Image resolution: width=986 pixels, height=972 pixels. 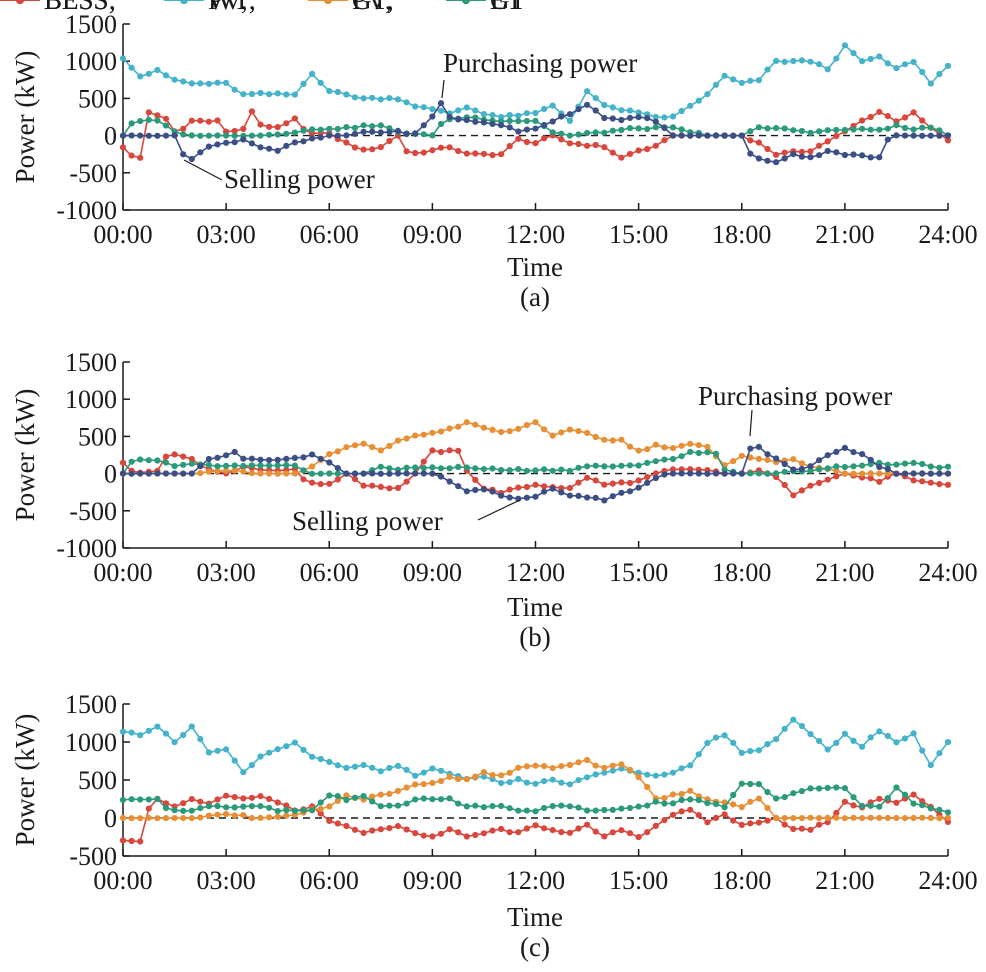 What do you see at coordinates (80, 7) in the screenshot?
I see `legend-label: BESS;` at bounding box center [80, 7].